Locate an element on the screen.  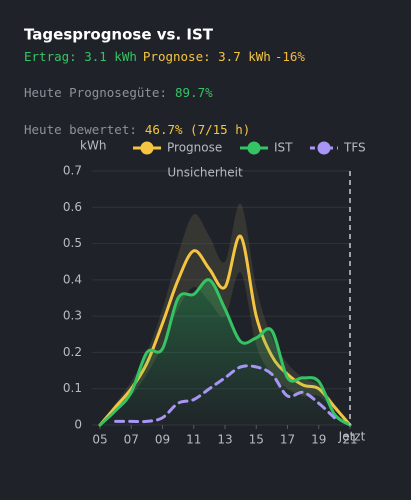
stats-line: Heute bewertet: 46.7% (7/15 h) is located at coordinates (137, 129).